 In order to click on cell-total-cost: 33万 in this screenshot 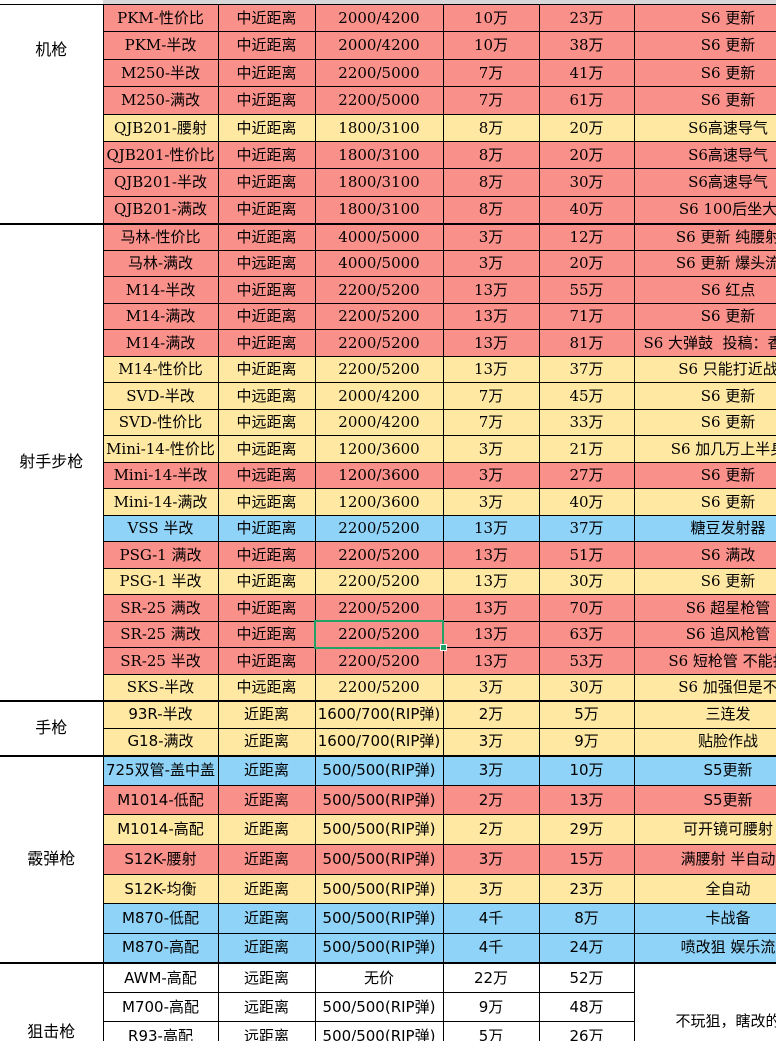, I will do `click(586, 422)`.